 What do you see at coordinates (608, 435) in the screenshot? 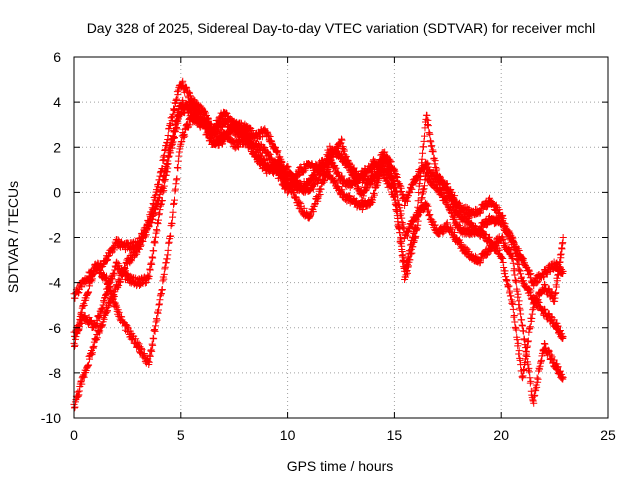
I see `x-tick-label: 25` at bounding box center [608, 435].